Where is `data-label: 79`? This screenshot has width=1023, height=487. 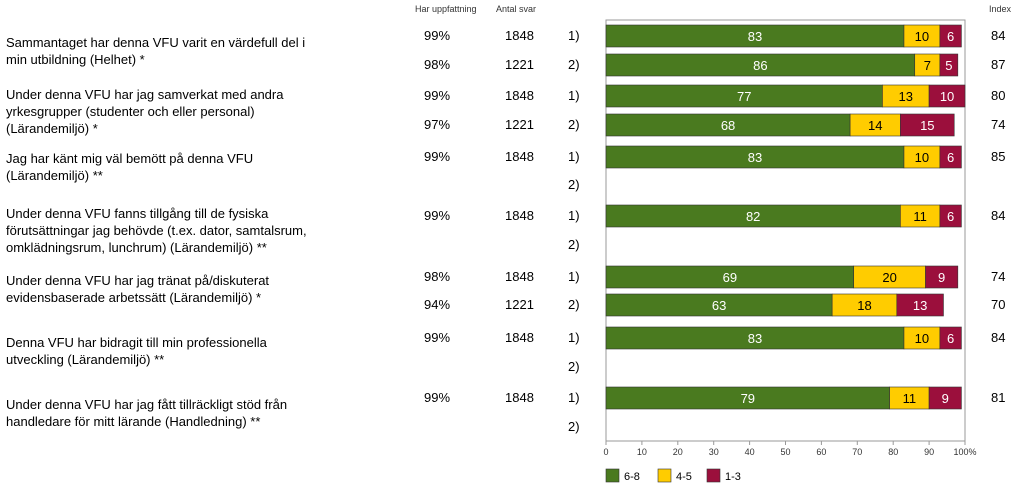
data-label: 79 is located at coordinates (748, 398).